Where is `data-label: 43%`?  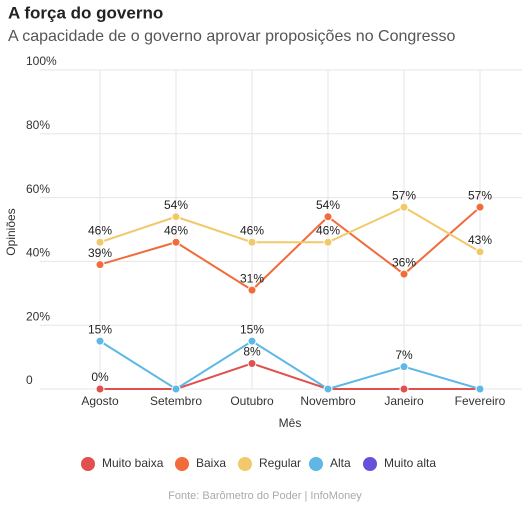
data-label: 43% is located at coordinates (480, 240).